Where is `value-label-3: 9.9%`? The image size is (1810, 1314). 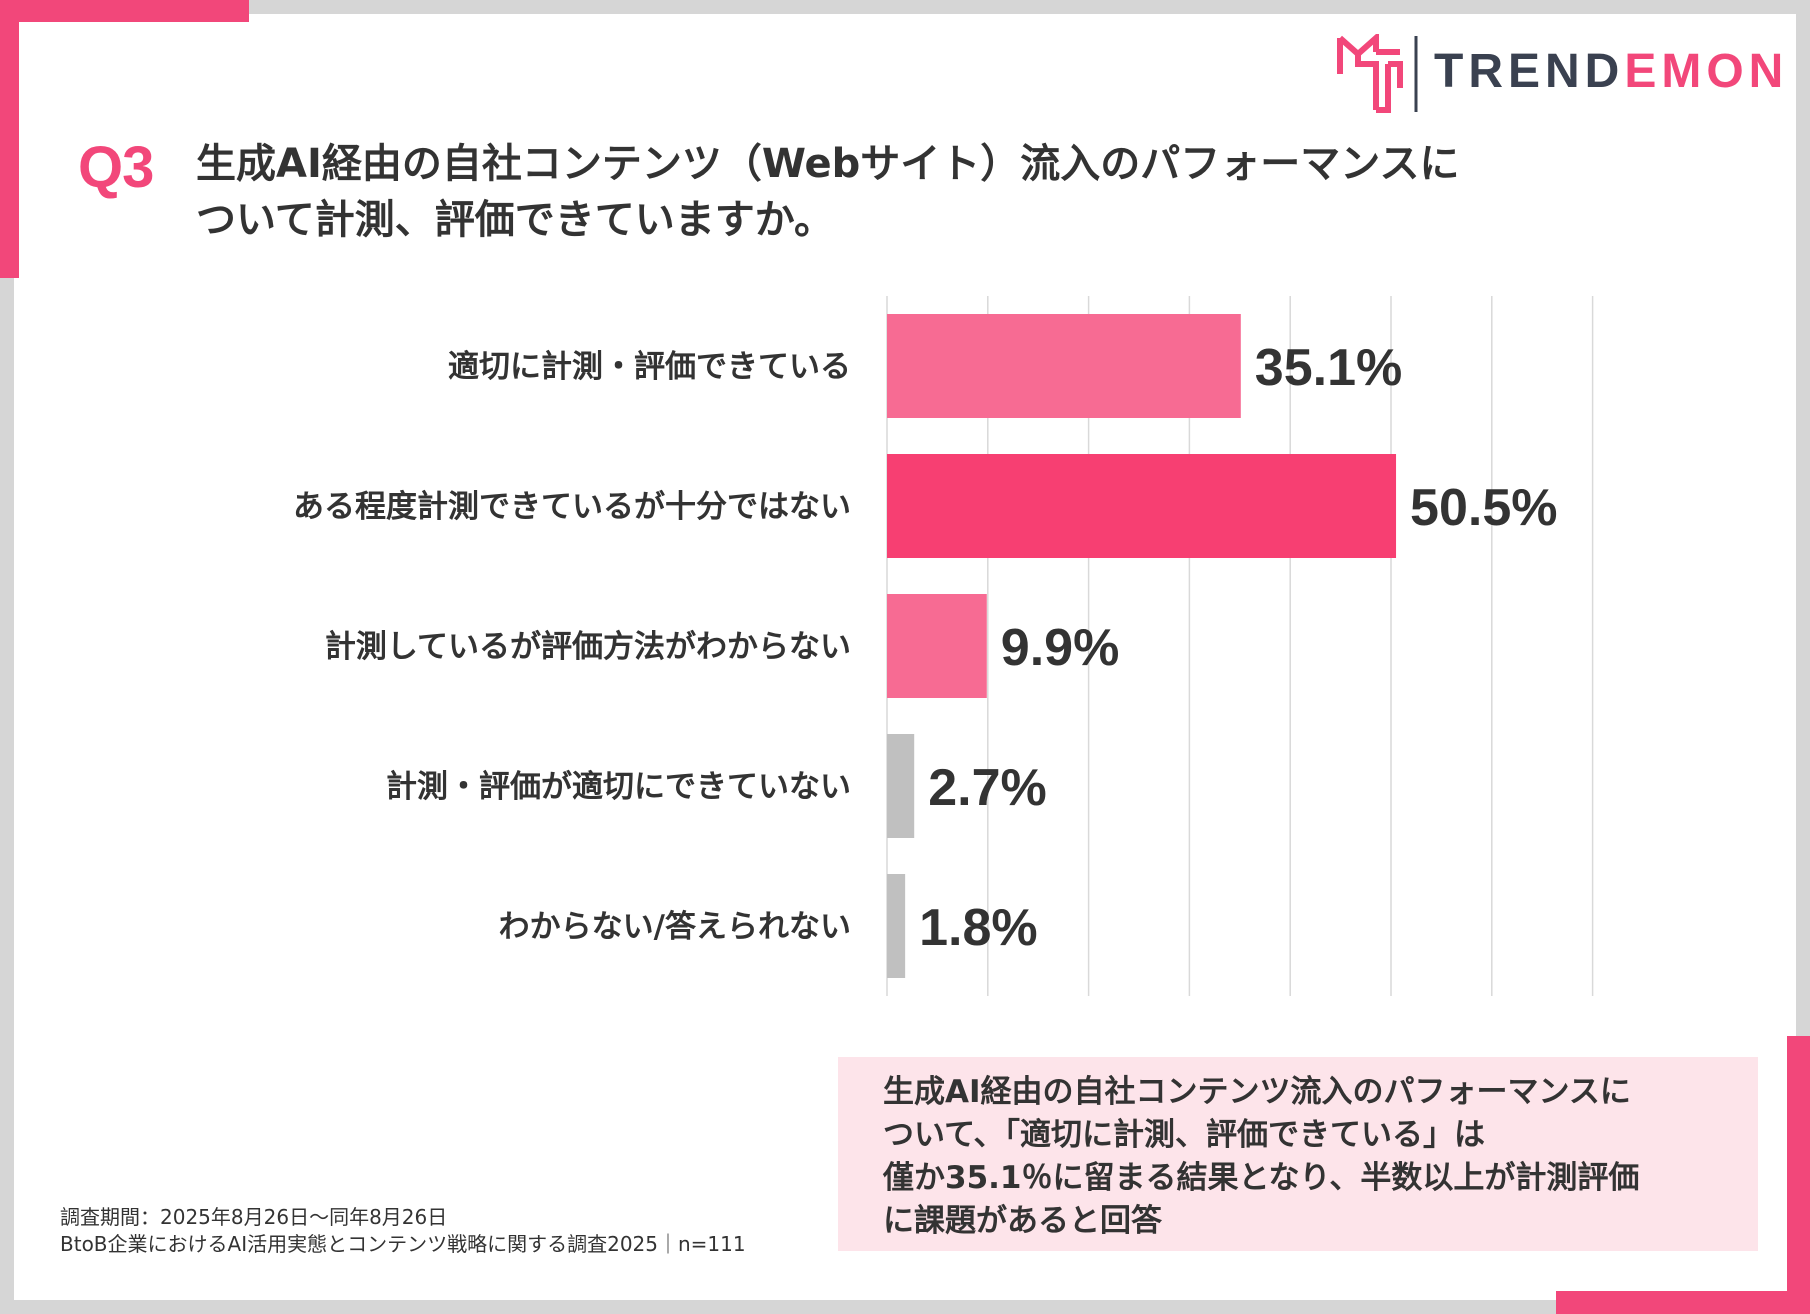 value-label-3: 9.9% is located at coordinates (1060, 648).